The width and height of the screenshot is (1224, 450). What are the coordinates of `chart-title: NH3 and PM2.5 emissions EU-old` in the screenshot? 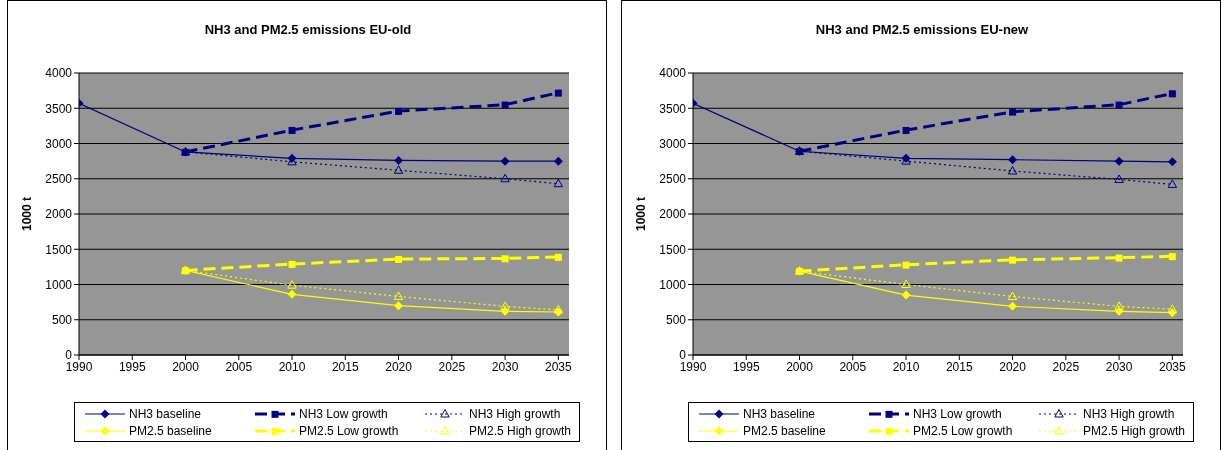 It's located at (308, 29).